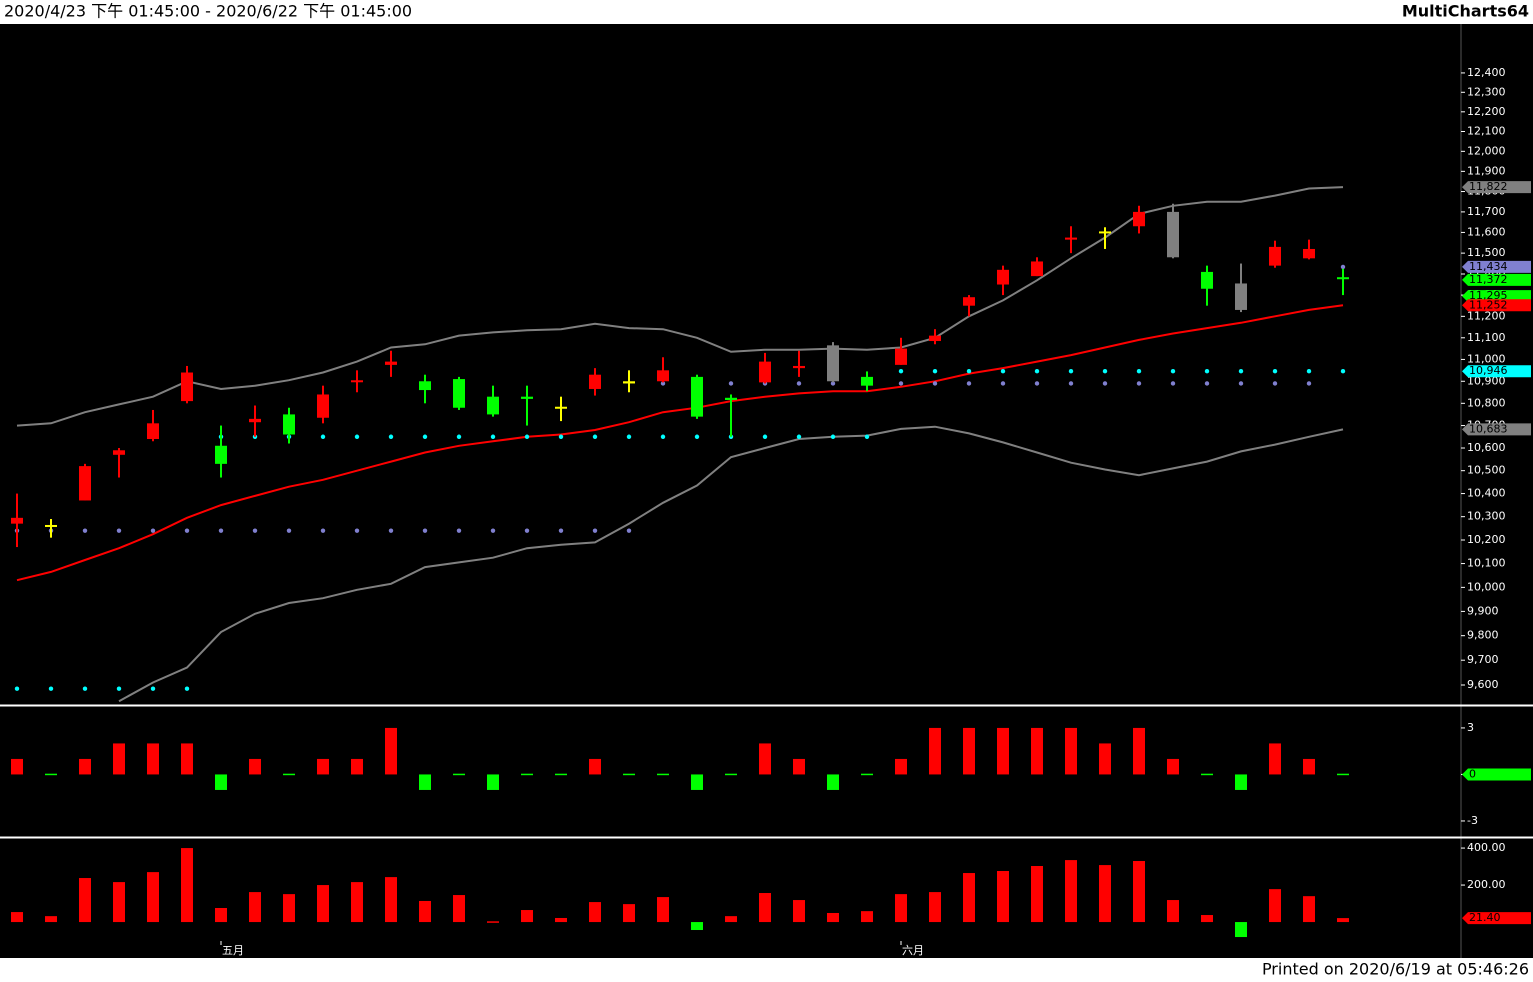 The image size is (1533, 982). I want to click on y-tick-label: 11,500, so click(1486, 252).